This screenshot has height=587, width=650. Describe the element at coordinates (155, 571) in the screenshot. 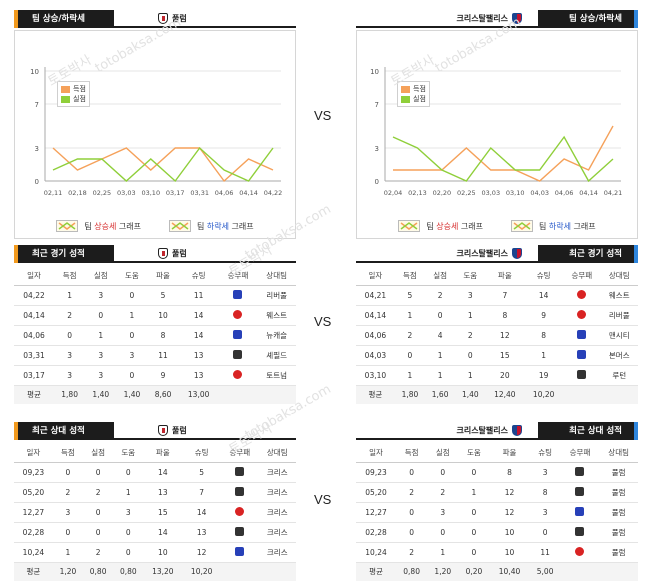

I see `average-row: 평균 1,20 0,80 0,80 13,20 10,20` at that location.